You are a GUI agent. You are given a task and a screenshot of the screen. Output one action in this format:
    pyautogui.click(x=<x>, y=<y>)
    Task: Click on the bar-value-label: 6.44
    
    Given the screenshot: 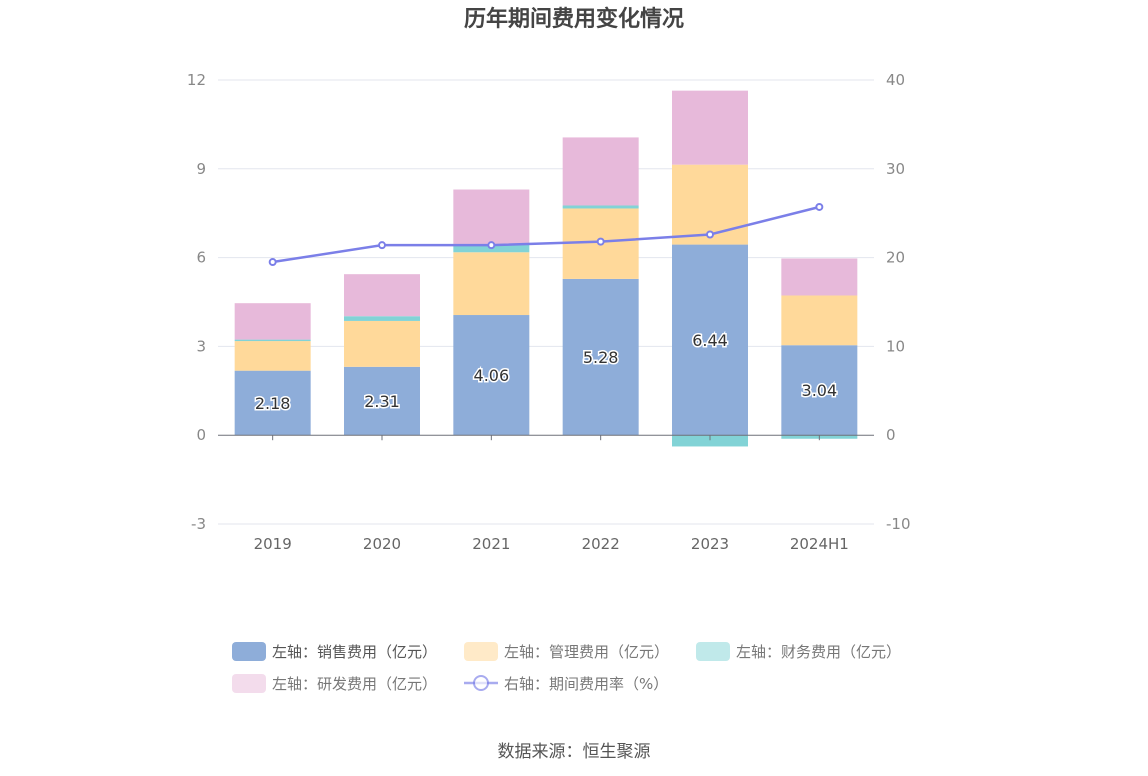 What is the action you would take?
    pyautogui.click(x=710, y=340)
    